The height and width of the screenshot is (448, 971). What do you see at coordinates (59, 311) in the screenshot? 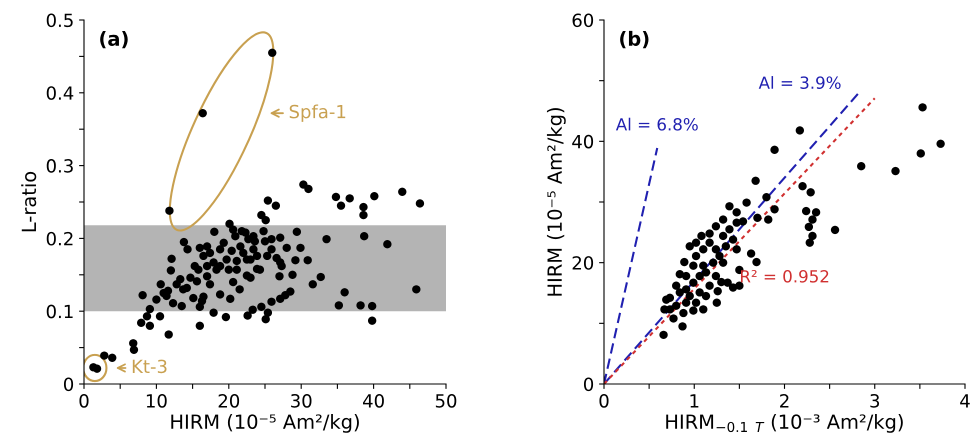
I see `y-tick-label: 0.1` at bounding box center [59, 311].